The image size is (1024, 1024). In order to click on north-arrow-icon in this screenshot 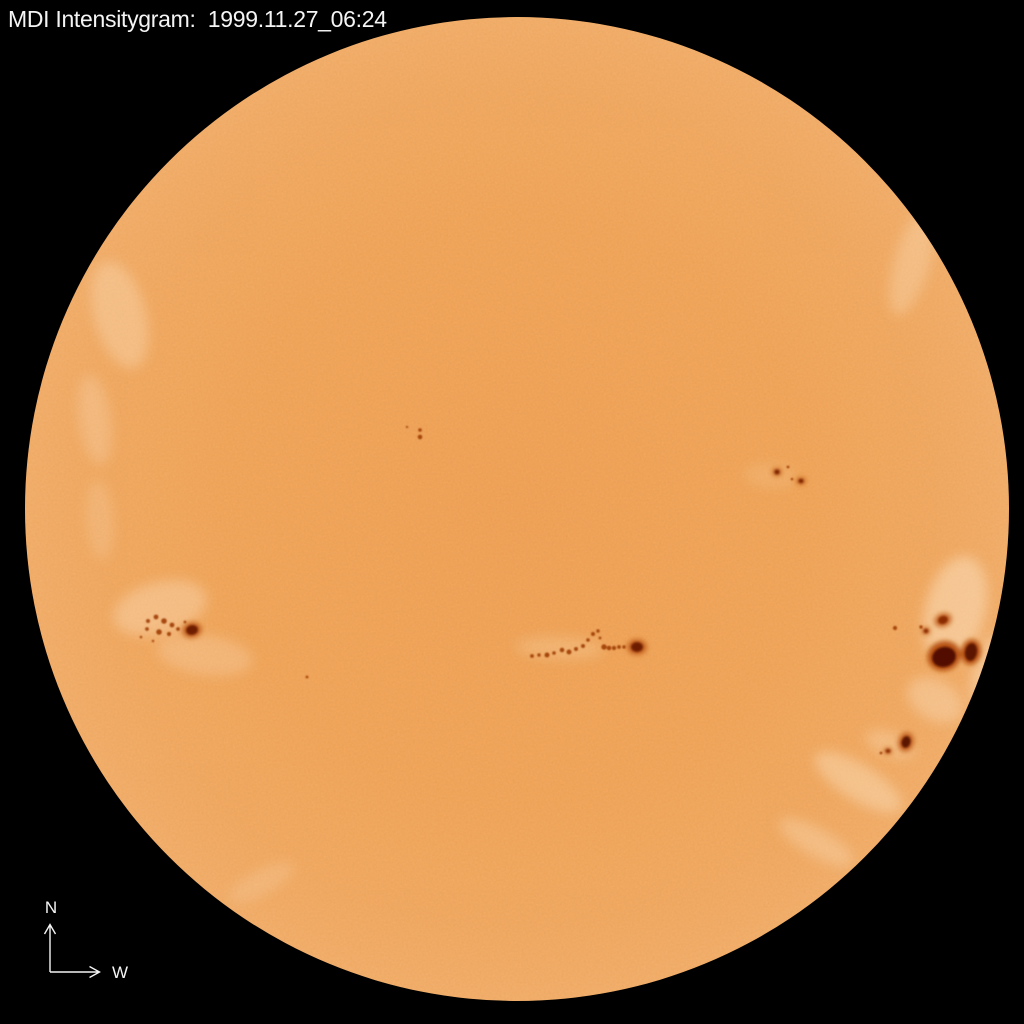, I will do `click(50, 947)`.